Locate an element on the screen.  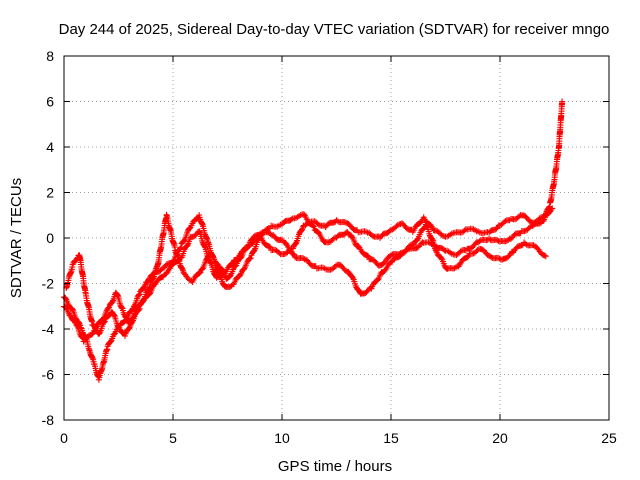
y-tick-label: -4 is located at coordinates (48, 329).